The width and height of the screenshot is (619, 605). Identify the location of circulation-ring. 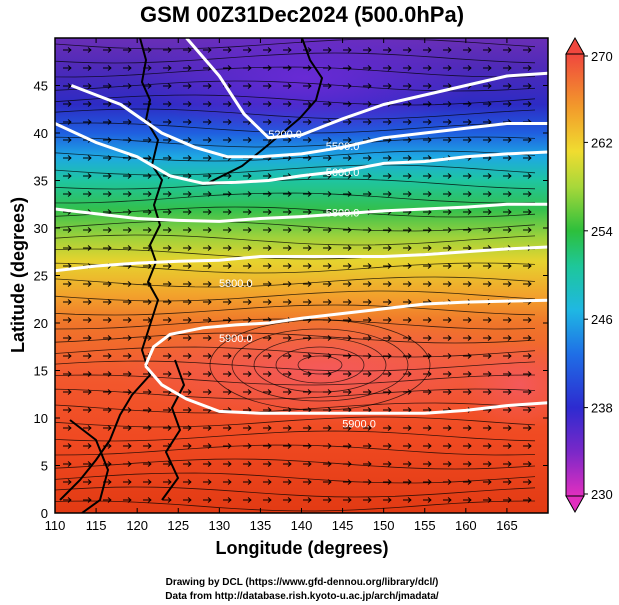
(320, 365).